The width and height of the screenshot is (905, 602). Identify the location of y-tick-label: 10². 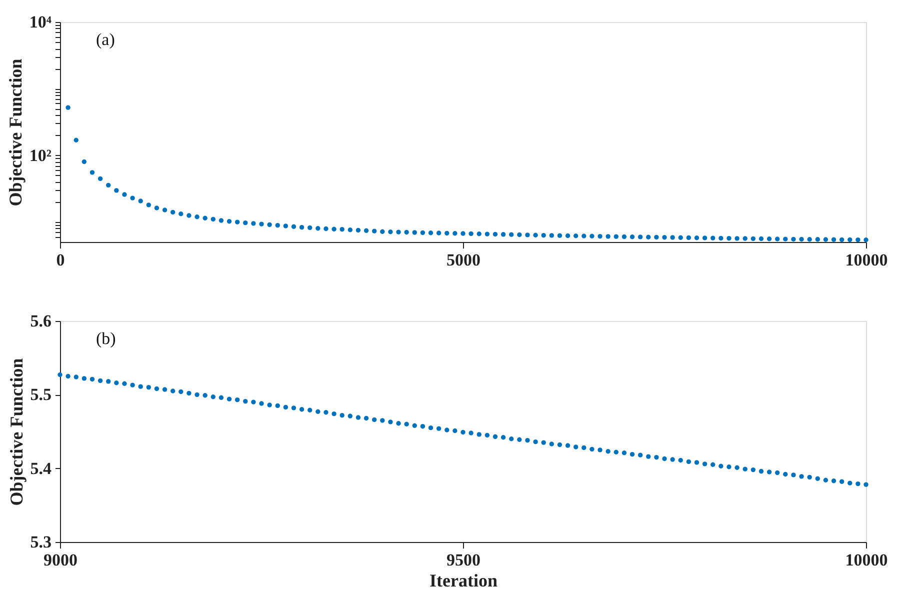
(40, 155).